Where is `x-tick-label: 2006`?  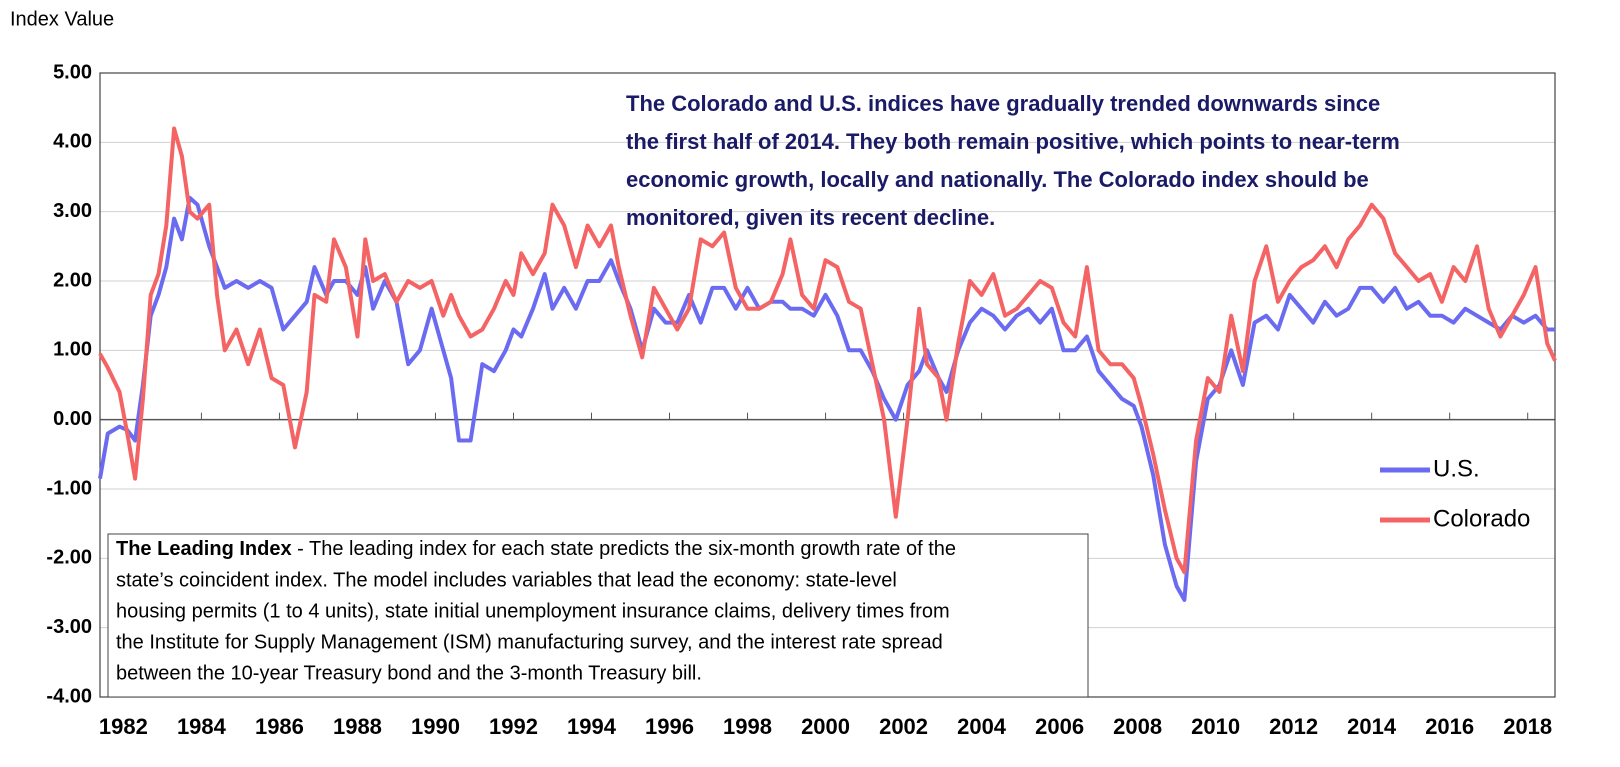 x-tick-label: 2006 is located at coordinates (1059, 726).